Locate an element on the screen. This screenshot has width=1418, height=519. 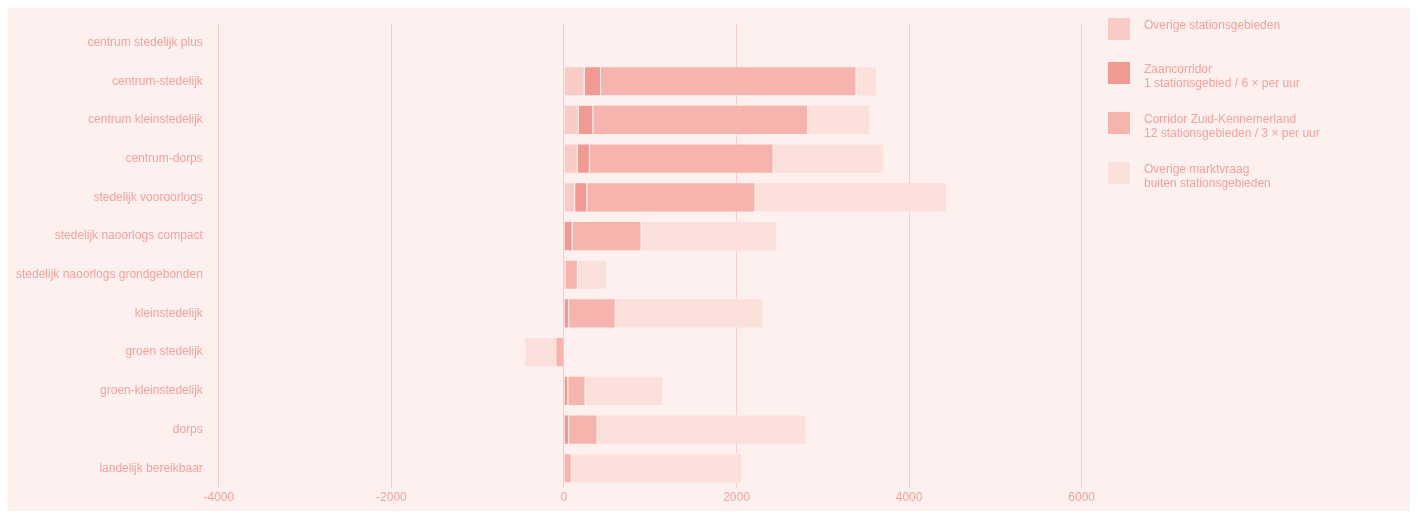
legend-label: Corridor Zuid-Kennemerland 12 stationsgebieden / 3 × per uur is located at coordinates (1232, 126).